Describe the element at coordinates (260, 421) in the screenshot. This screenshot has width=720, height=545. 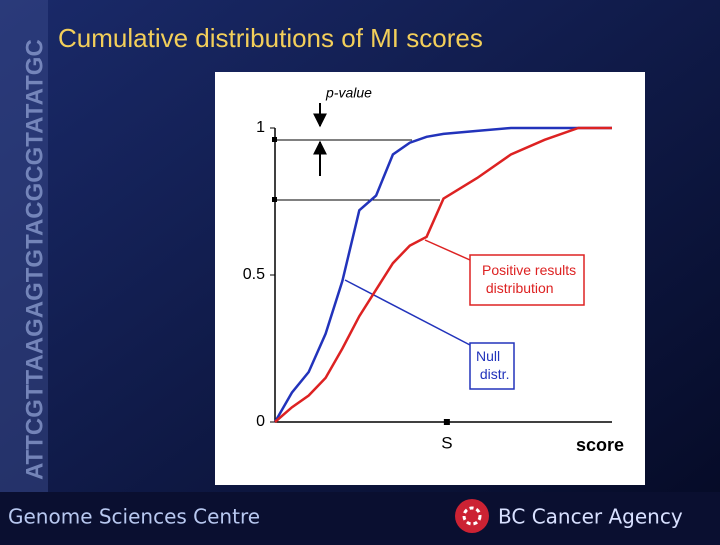
I see `y-tick-label: 0` at that location.